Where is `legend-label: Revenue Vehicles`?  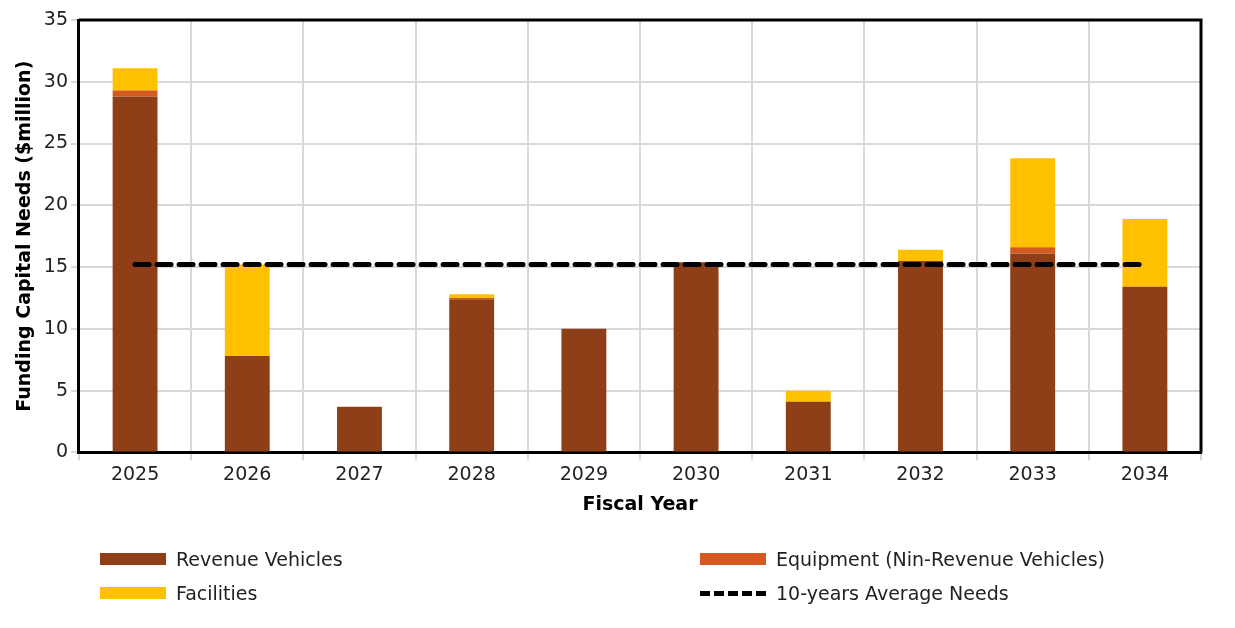 legend-label: Revenue Vehicles is located at coordinates (259, 559).